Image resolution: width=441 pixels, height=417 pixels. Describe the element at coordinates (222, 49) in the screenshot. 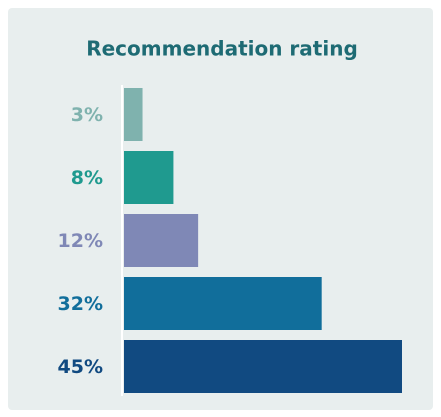

I see `chart-title: Recommendation rating` at that location.